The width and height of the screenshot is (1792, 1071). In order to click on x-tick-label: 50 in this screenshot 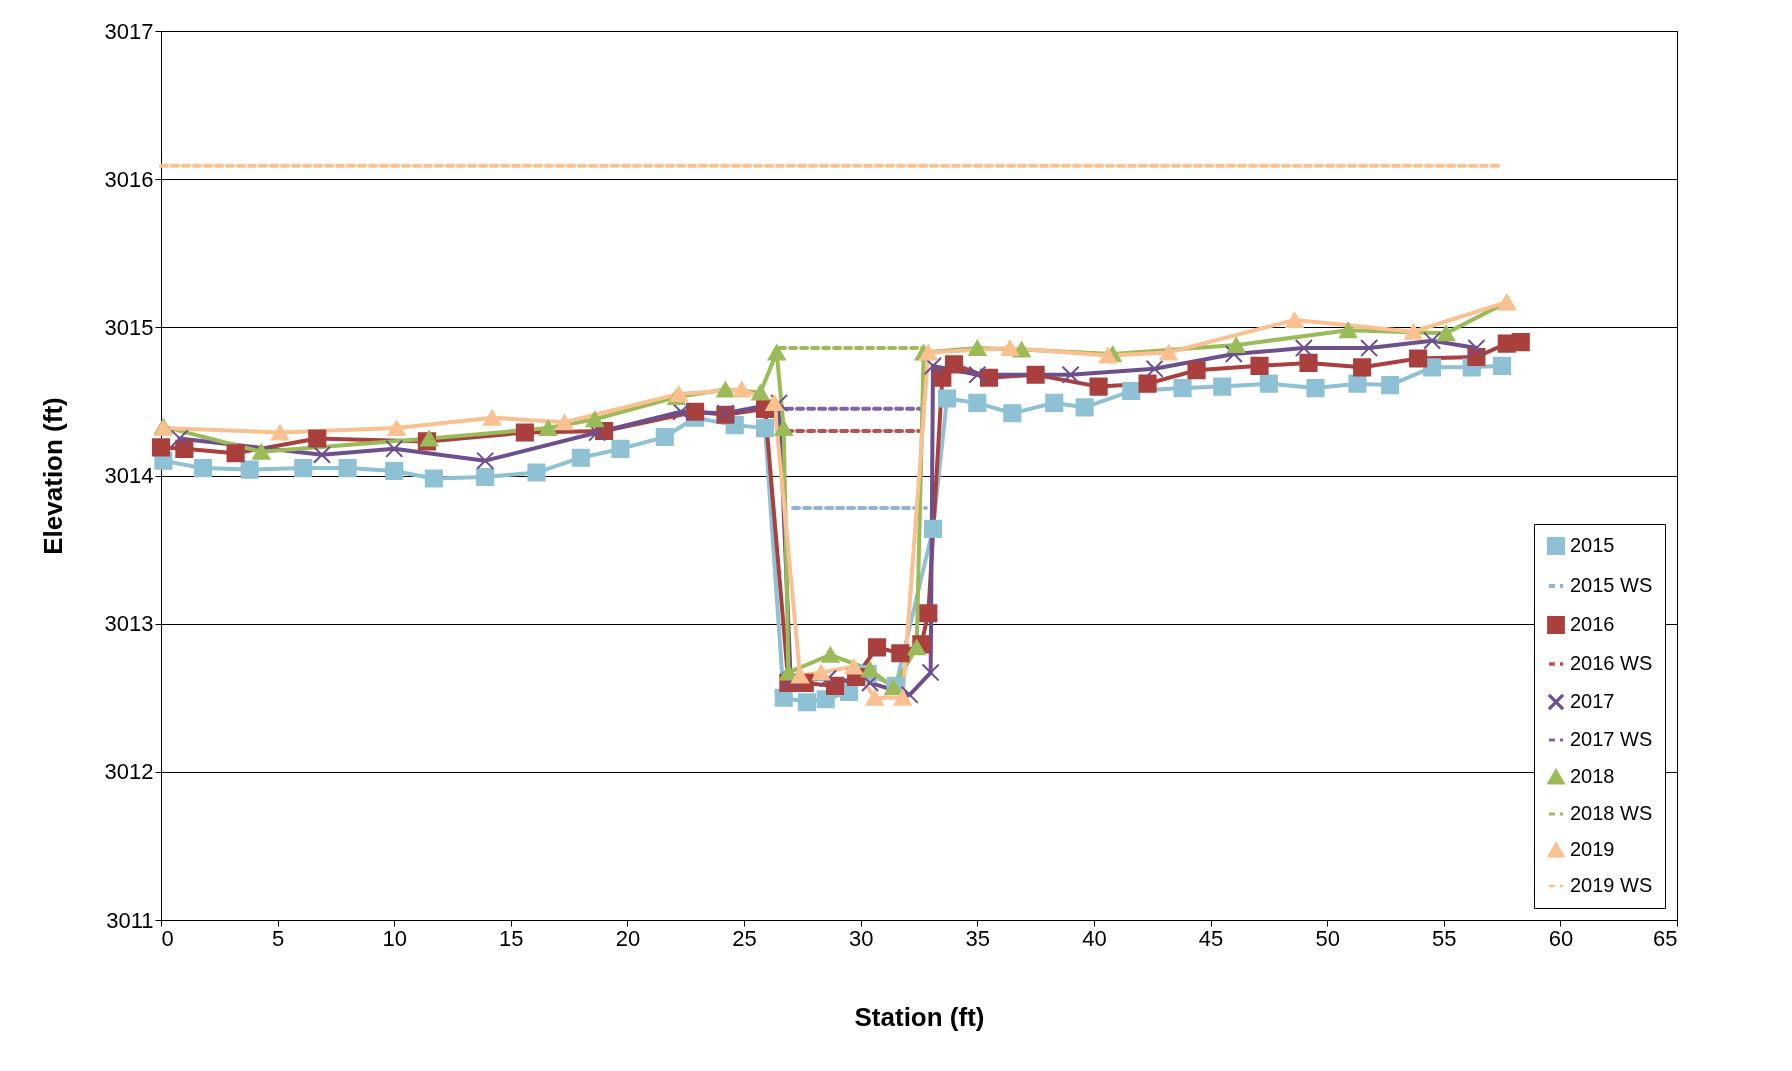, I will do `click(1327, 938)`.